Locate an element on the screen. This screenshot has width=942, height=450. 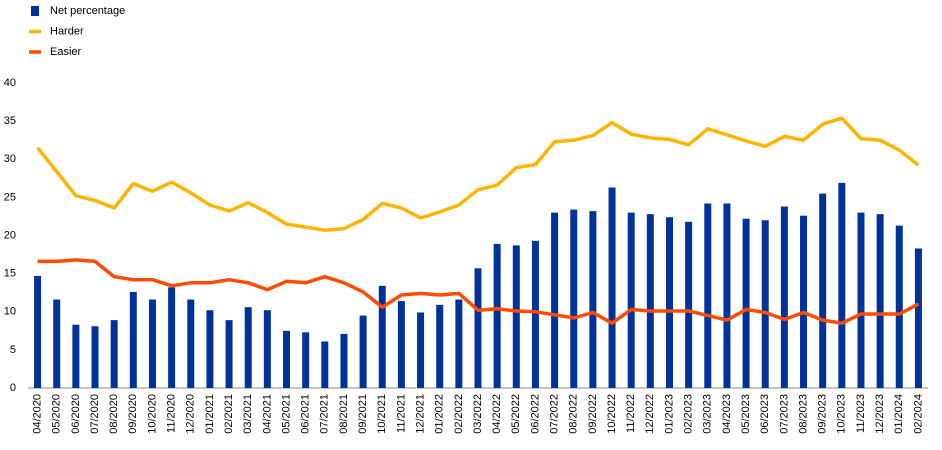
x-tick-label: 06/2023 is located at coordinates (765, 414).